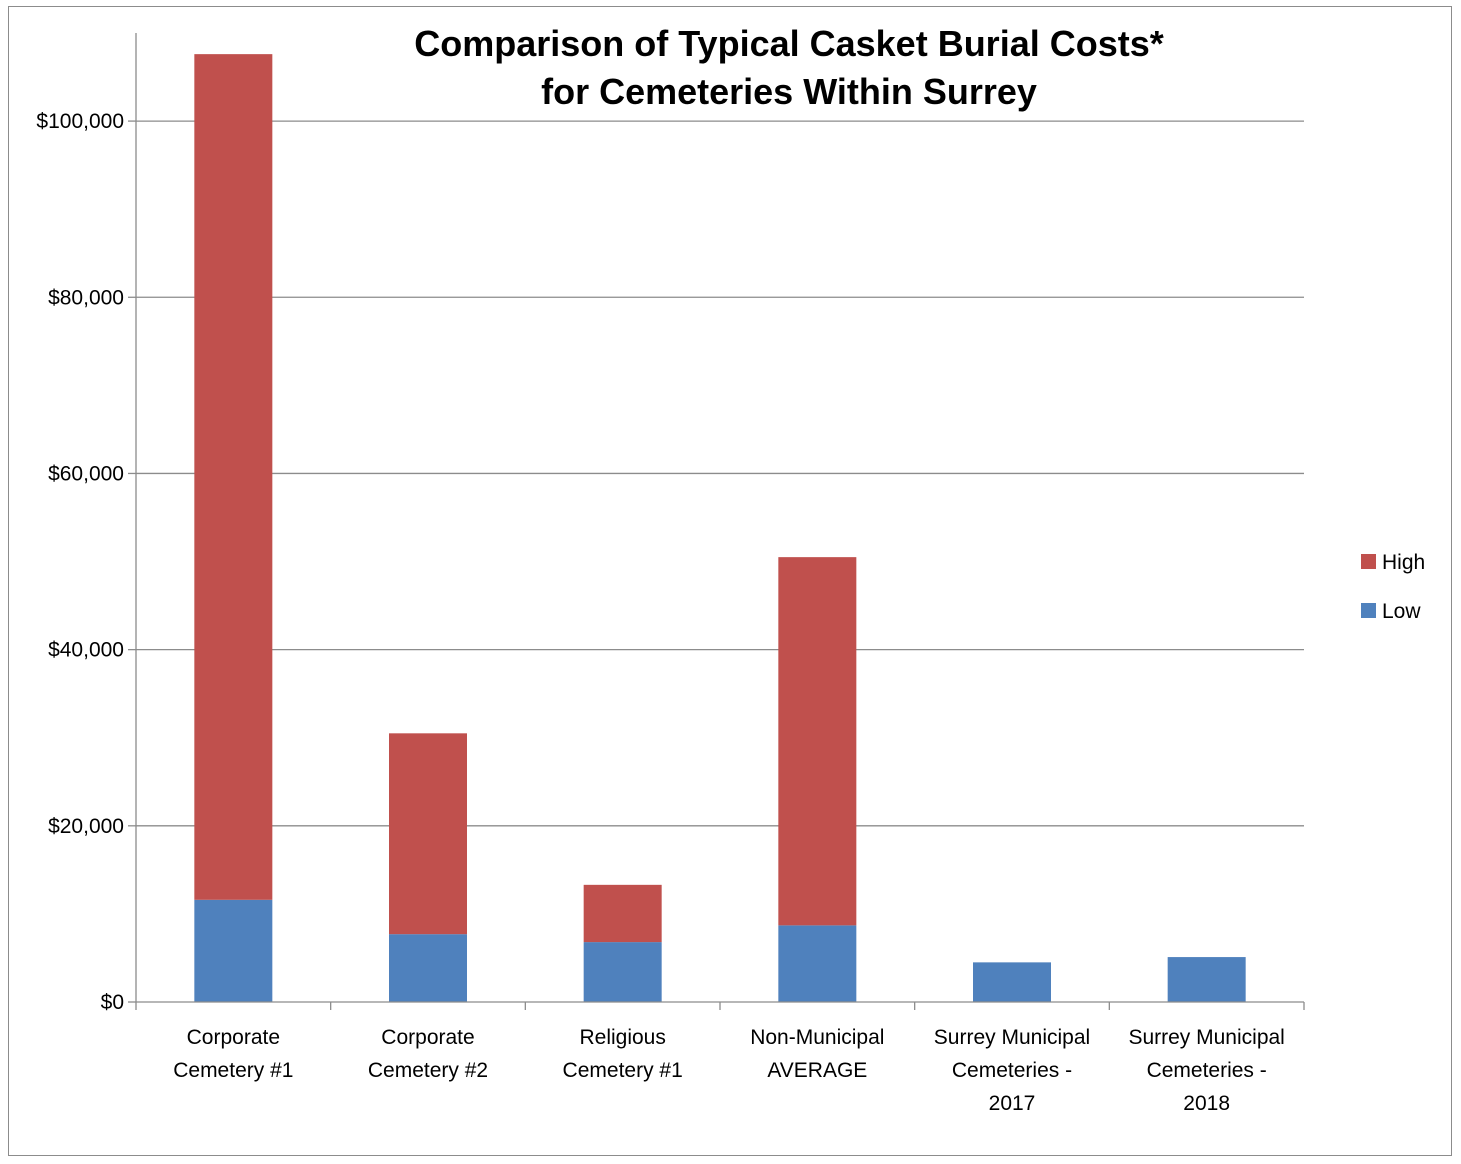 The image size is (1461, 1164). What do you see at coordinates (623, 1054) in the screenshot?
I see `x-tick-label: Religious Cemetery #1` at bounding box center [623, 1054].